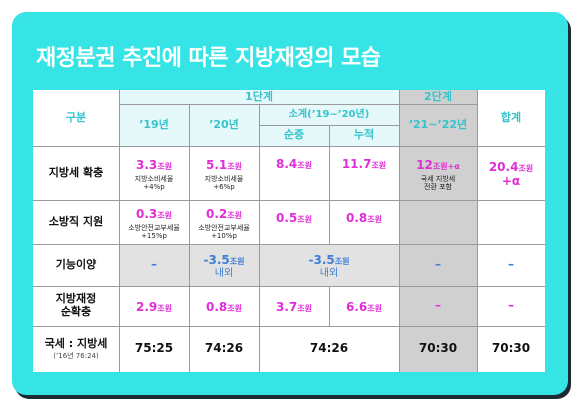  I want to click on value: 5.1, so click(217, 164).